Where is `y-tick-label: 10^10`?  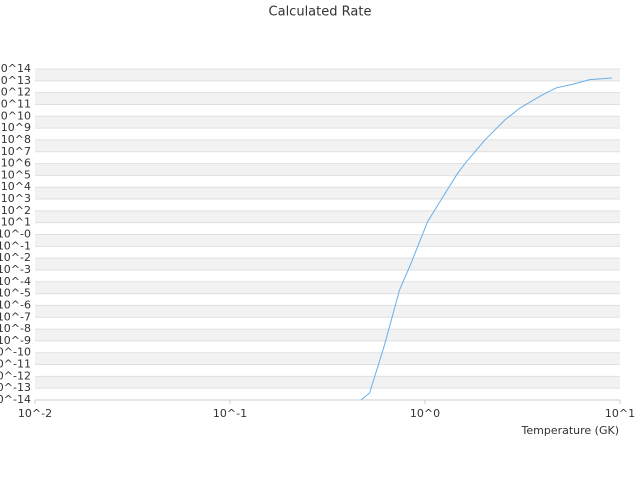
y-tick-label: 10^10 is located at coordinates (15, 115).